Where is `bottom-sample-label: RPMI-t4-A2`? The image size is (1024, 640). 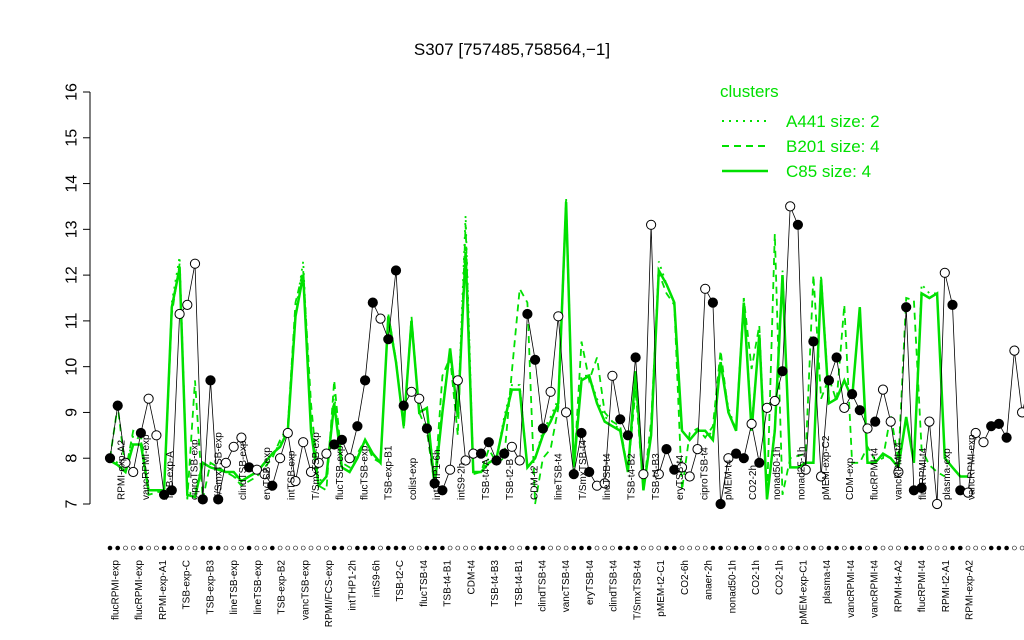
bottom-sample-label: RPMI-t4-A2 is located at coordinates (898, 586).